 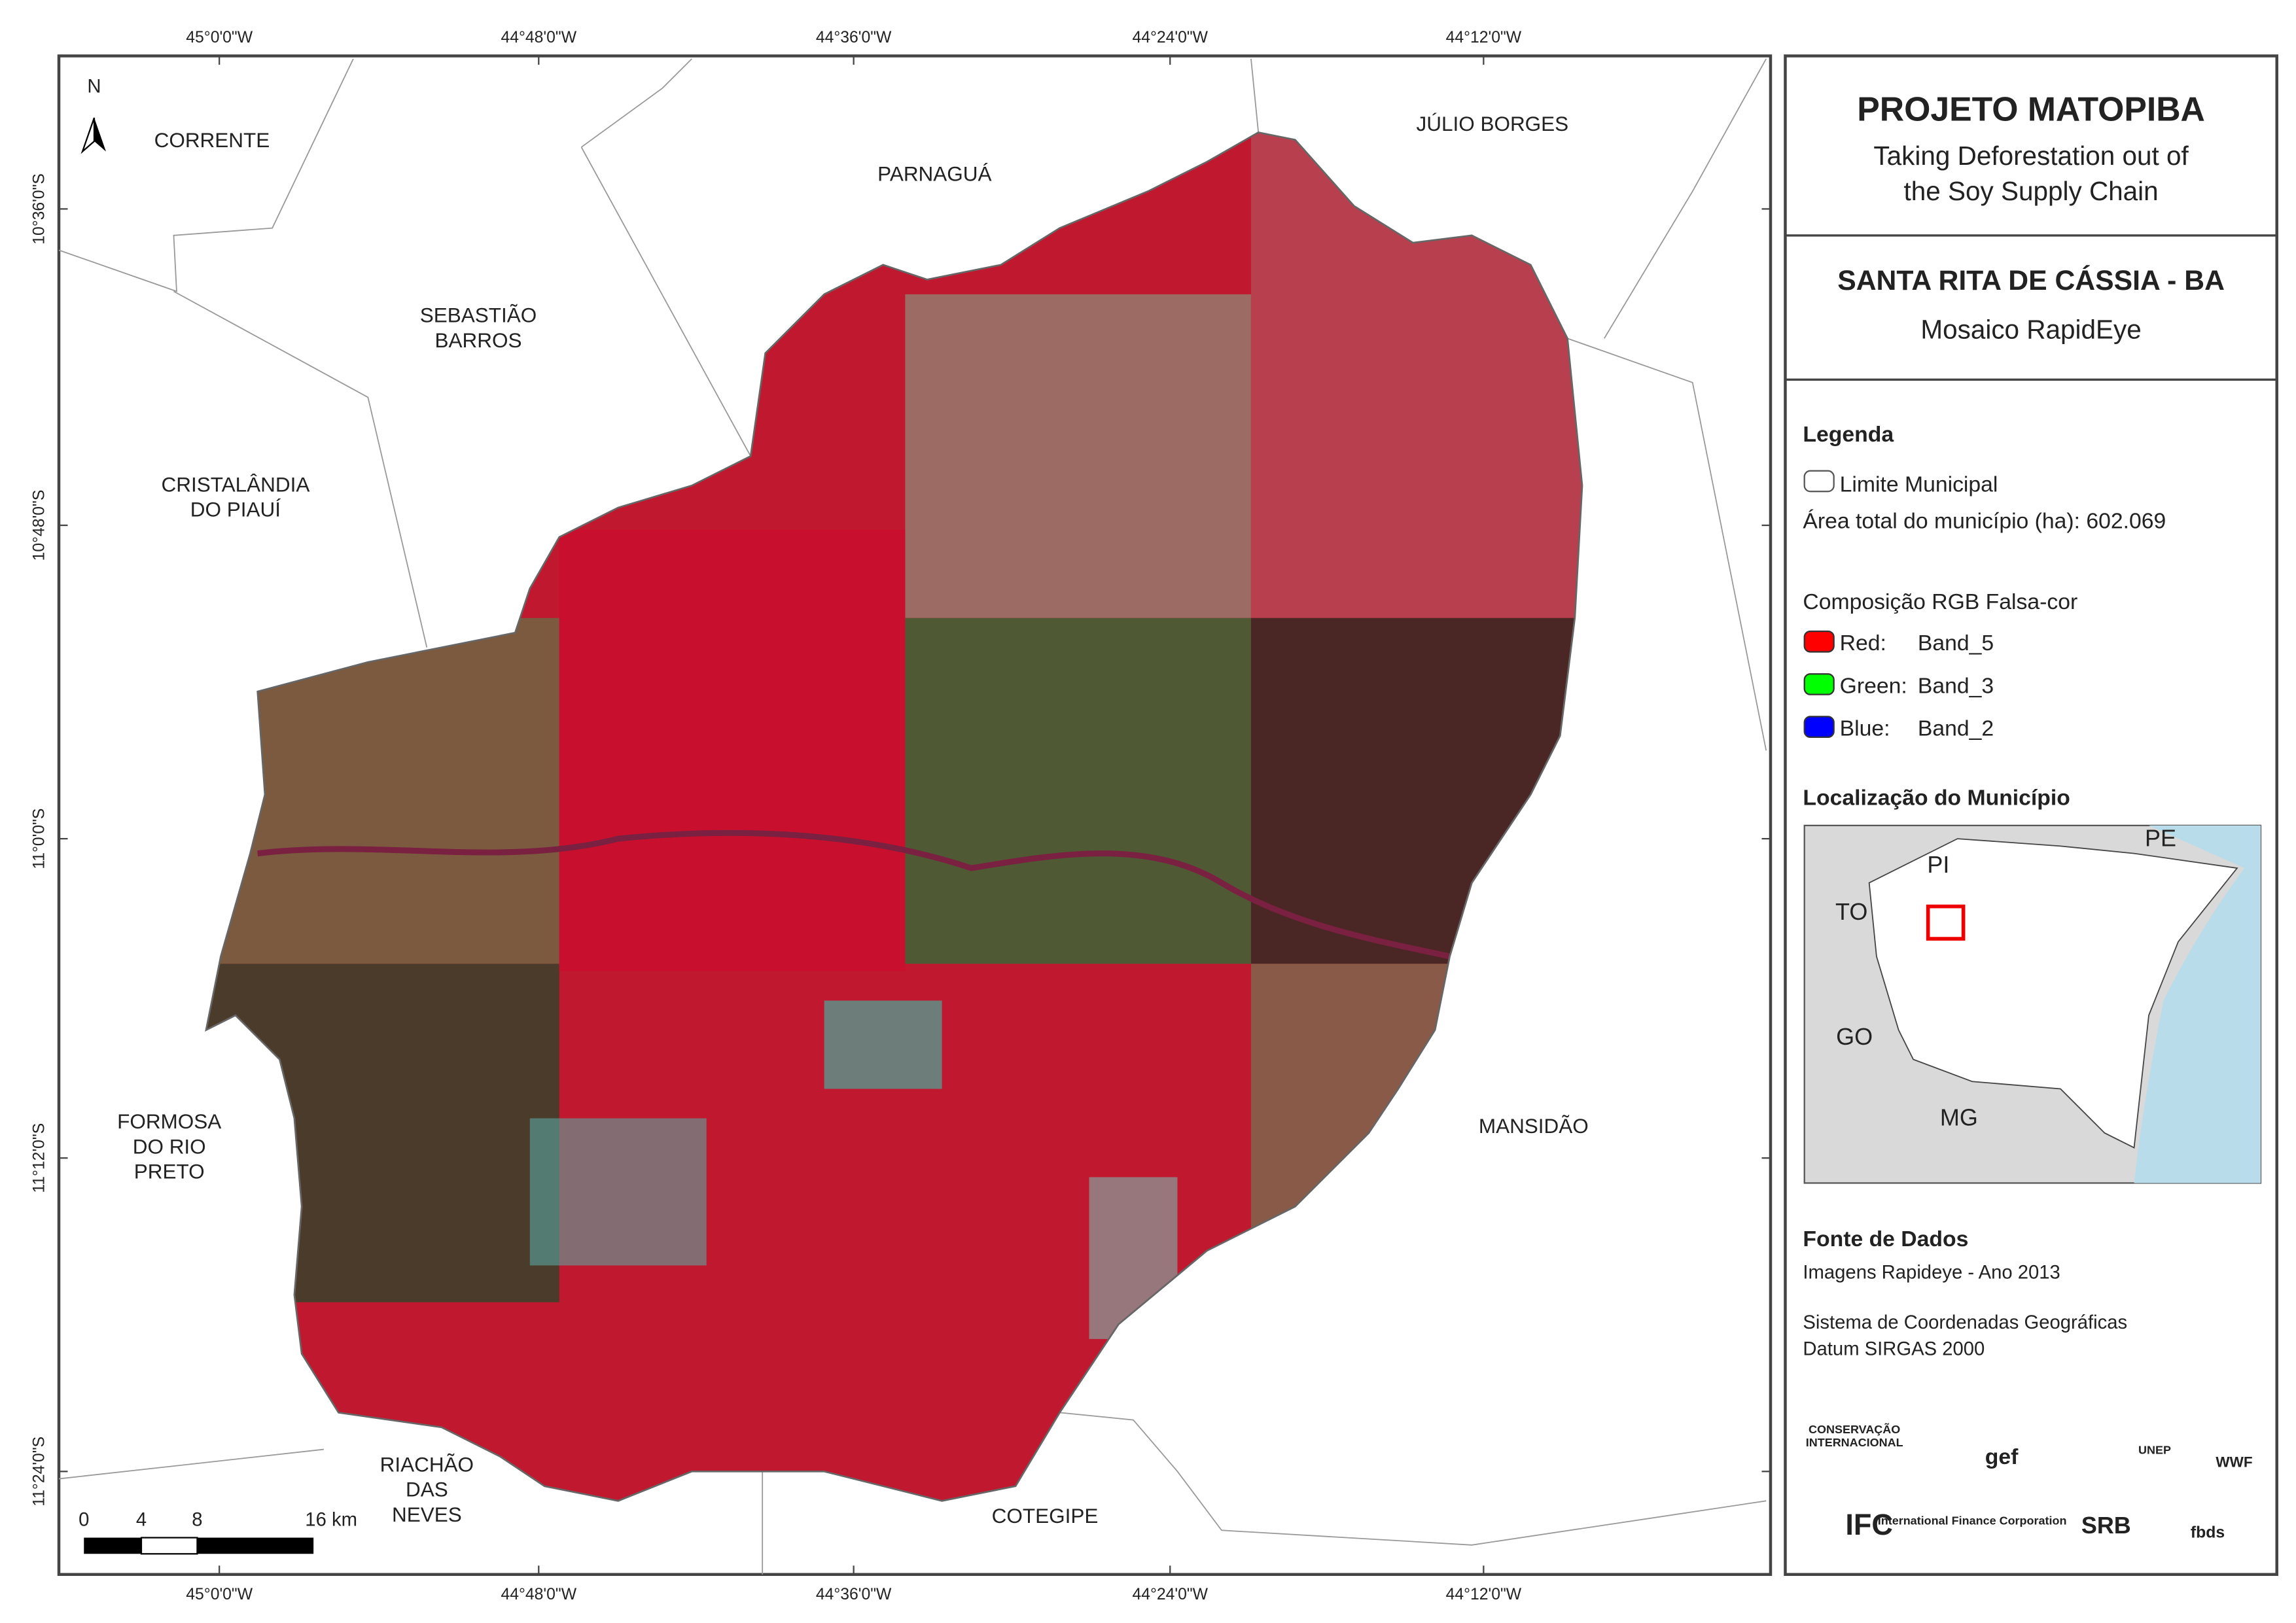 What do you see at coordinates (1965, 1322) in the screenshot?
I see `source-line: Sistema de Coordenadas Geográficas` at bounding box center [1965, 1322].